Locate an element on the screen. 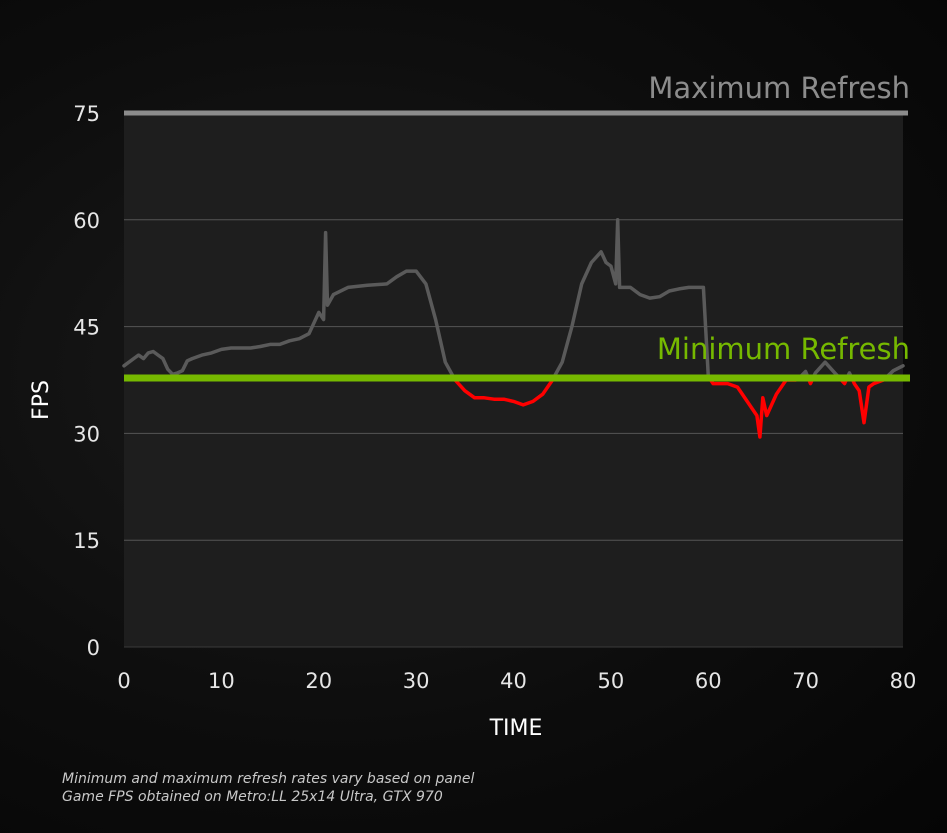  x-tick-label: 30 is located at coordinates (416, 681).